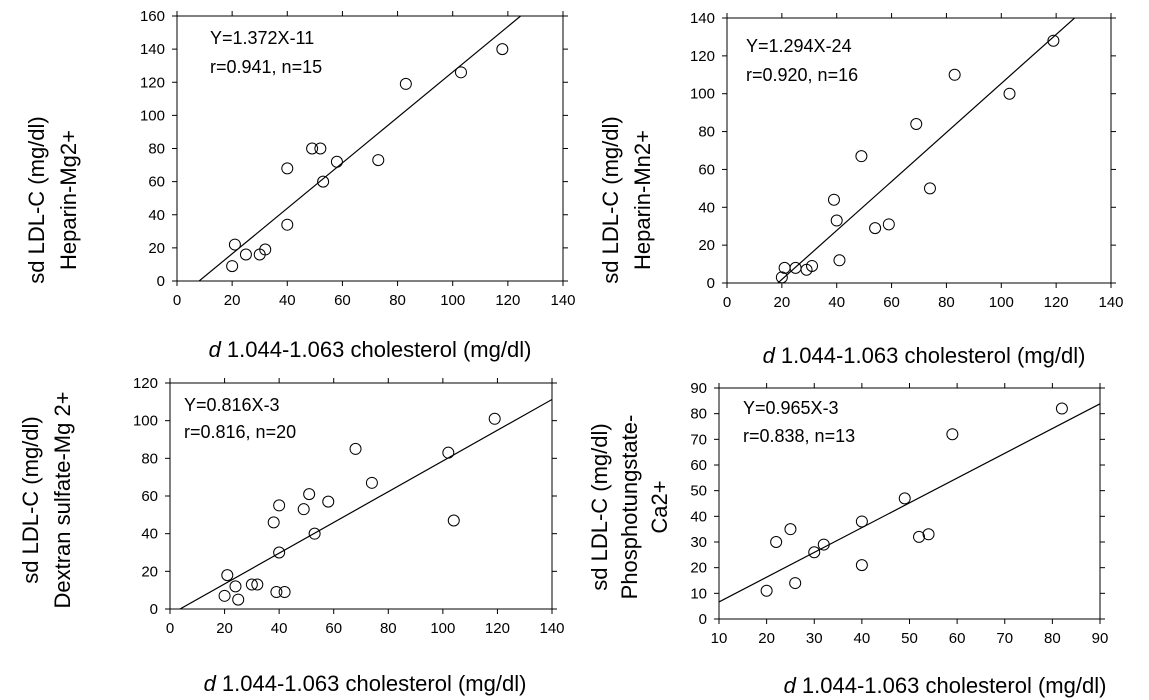  What do you see at coordinates (791, 408) in the screenshot?
I see `regression-annotation: Y=0.965X-3` at bounding box center [791, 408].